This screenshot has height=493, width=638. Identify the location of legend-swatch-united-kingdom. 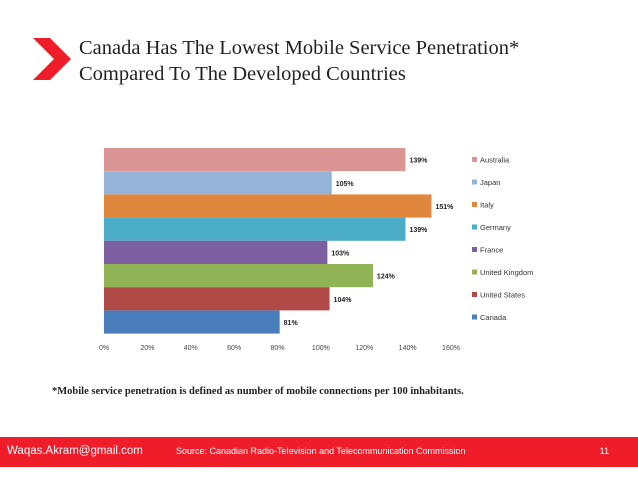
(474, 272).